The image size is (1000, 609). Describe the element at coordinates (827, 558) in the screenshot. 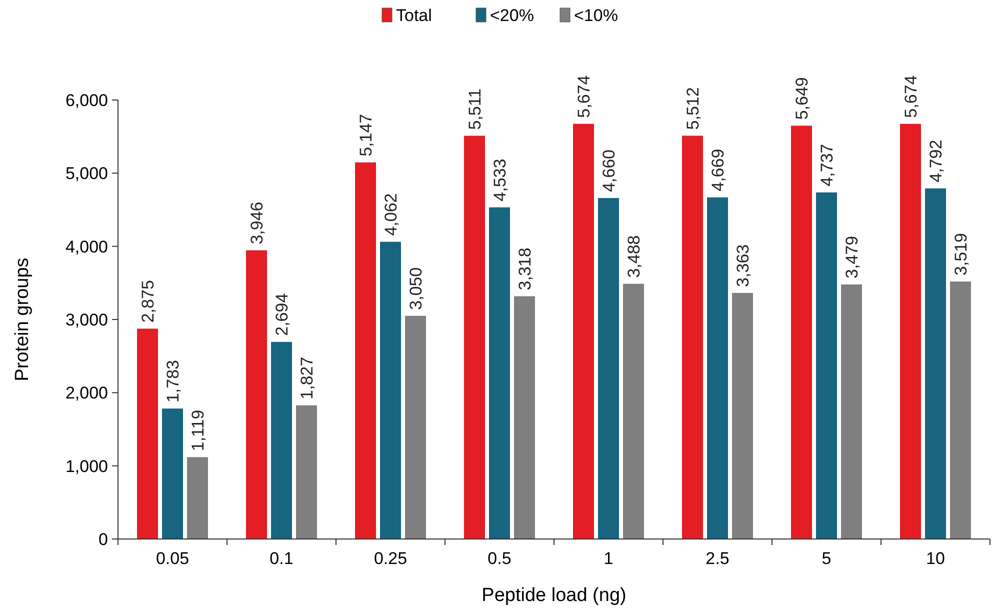

I see `x-tick-label: 5` at that location.